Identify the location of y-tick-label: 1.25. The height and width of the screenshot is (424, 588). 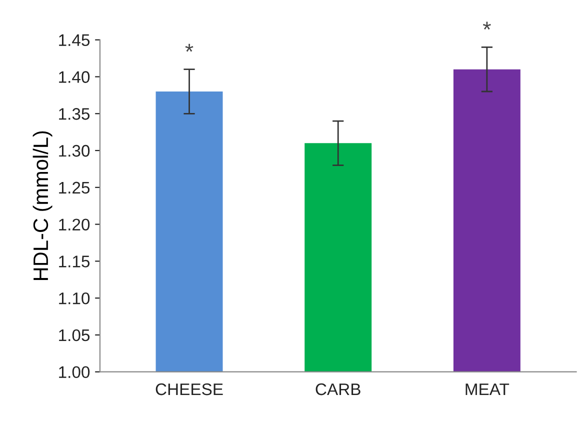
(74, 188).